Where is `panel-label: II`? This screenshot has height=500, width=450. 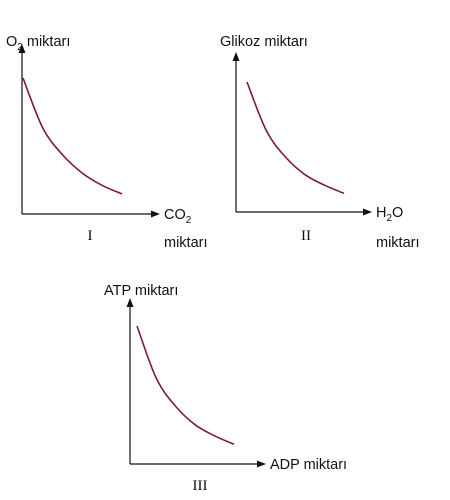
panel-label: II is located at coordinates (306, 236).